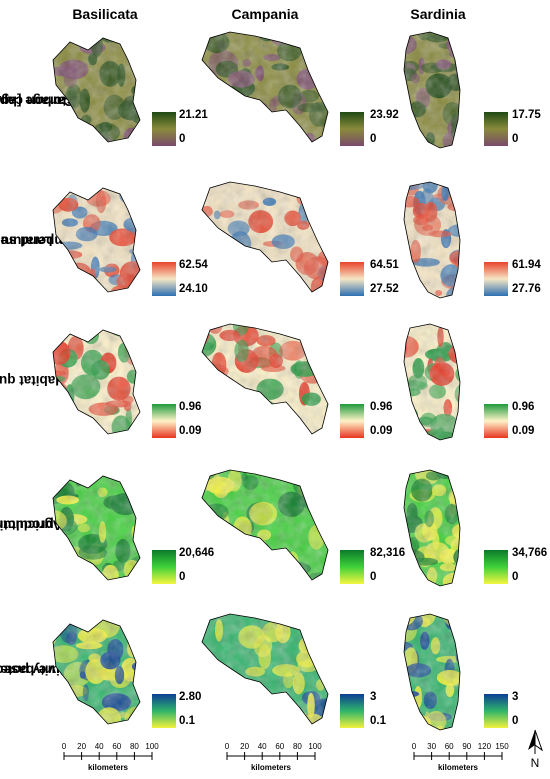 The image size is (550, 779). I want to click on north-label: N, so click(535, 763).